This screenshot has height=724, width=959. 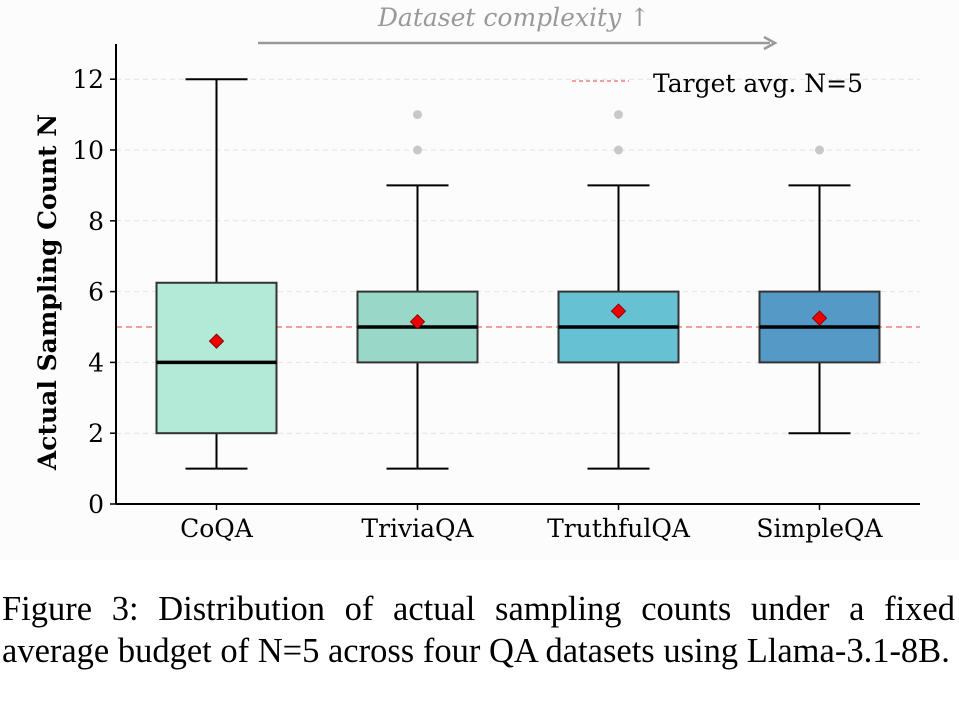 I want to click on y-tick-label: 12, so click(x=88, y=79).